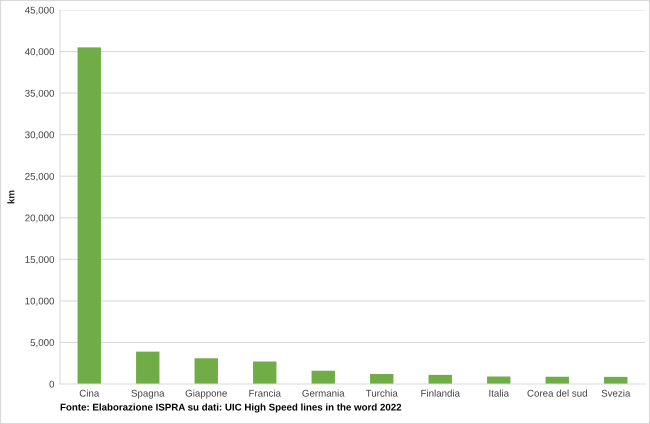 This screenshot has width=650, height=424. Describe the element at coordinates (323, 393) in the screenshot. I see `x-tick-label: Germania` at that location.